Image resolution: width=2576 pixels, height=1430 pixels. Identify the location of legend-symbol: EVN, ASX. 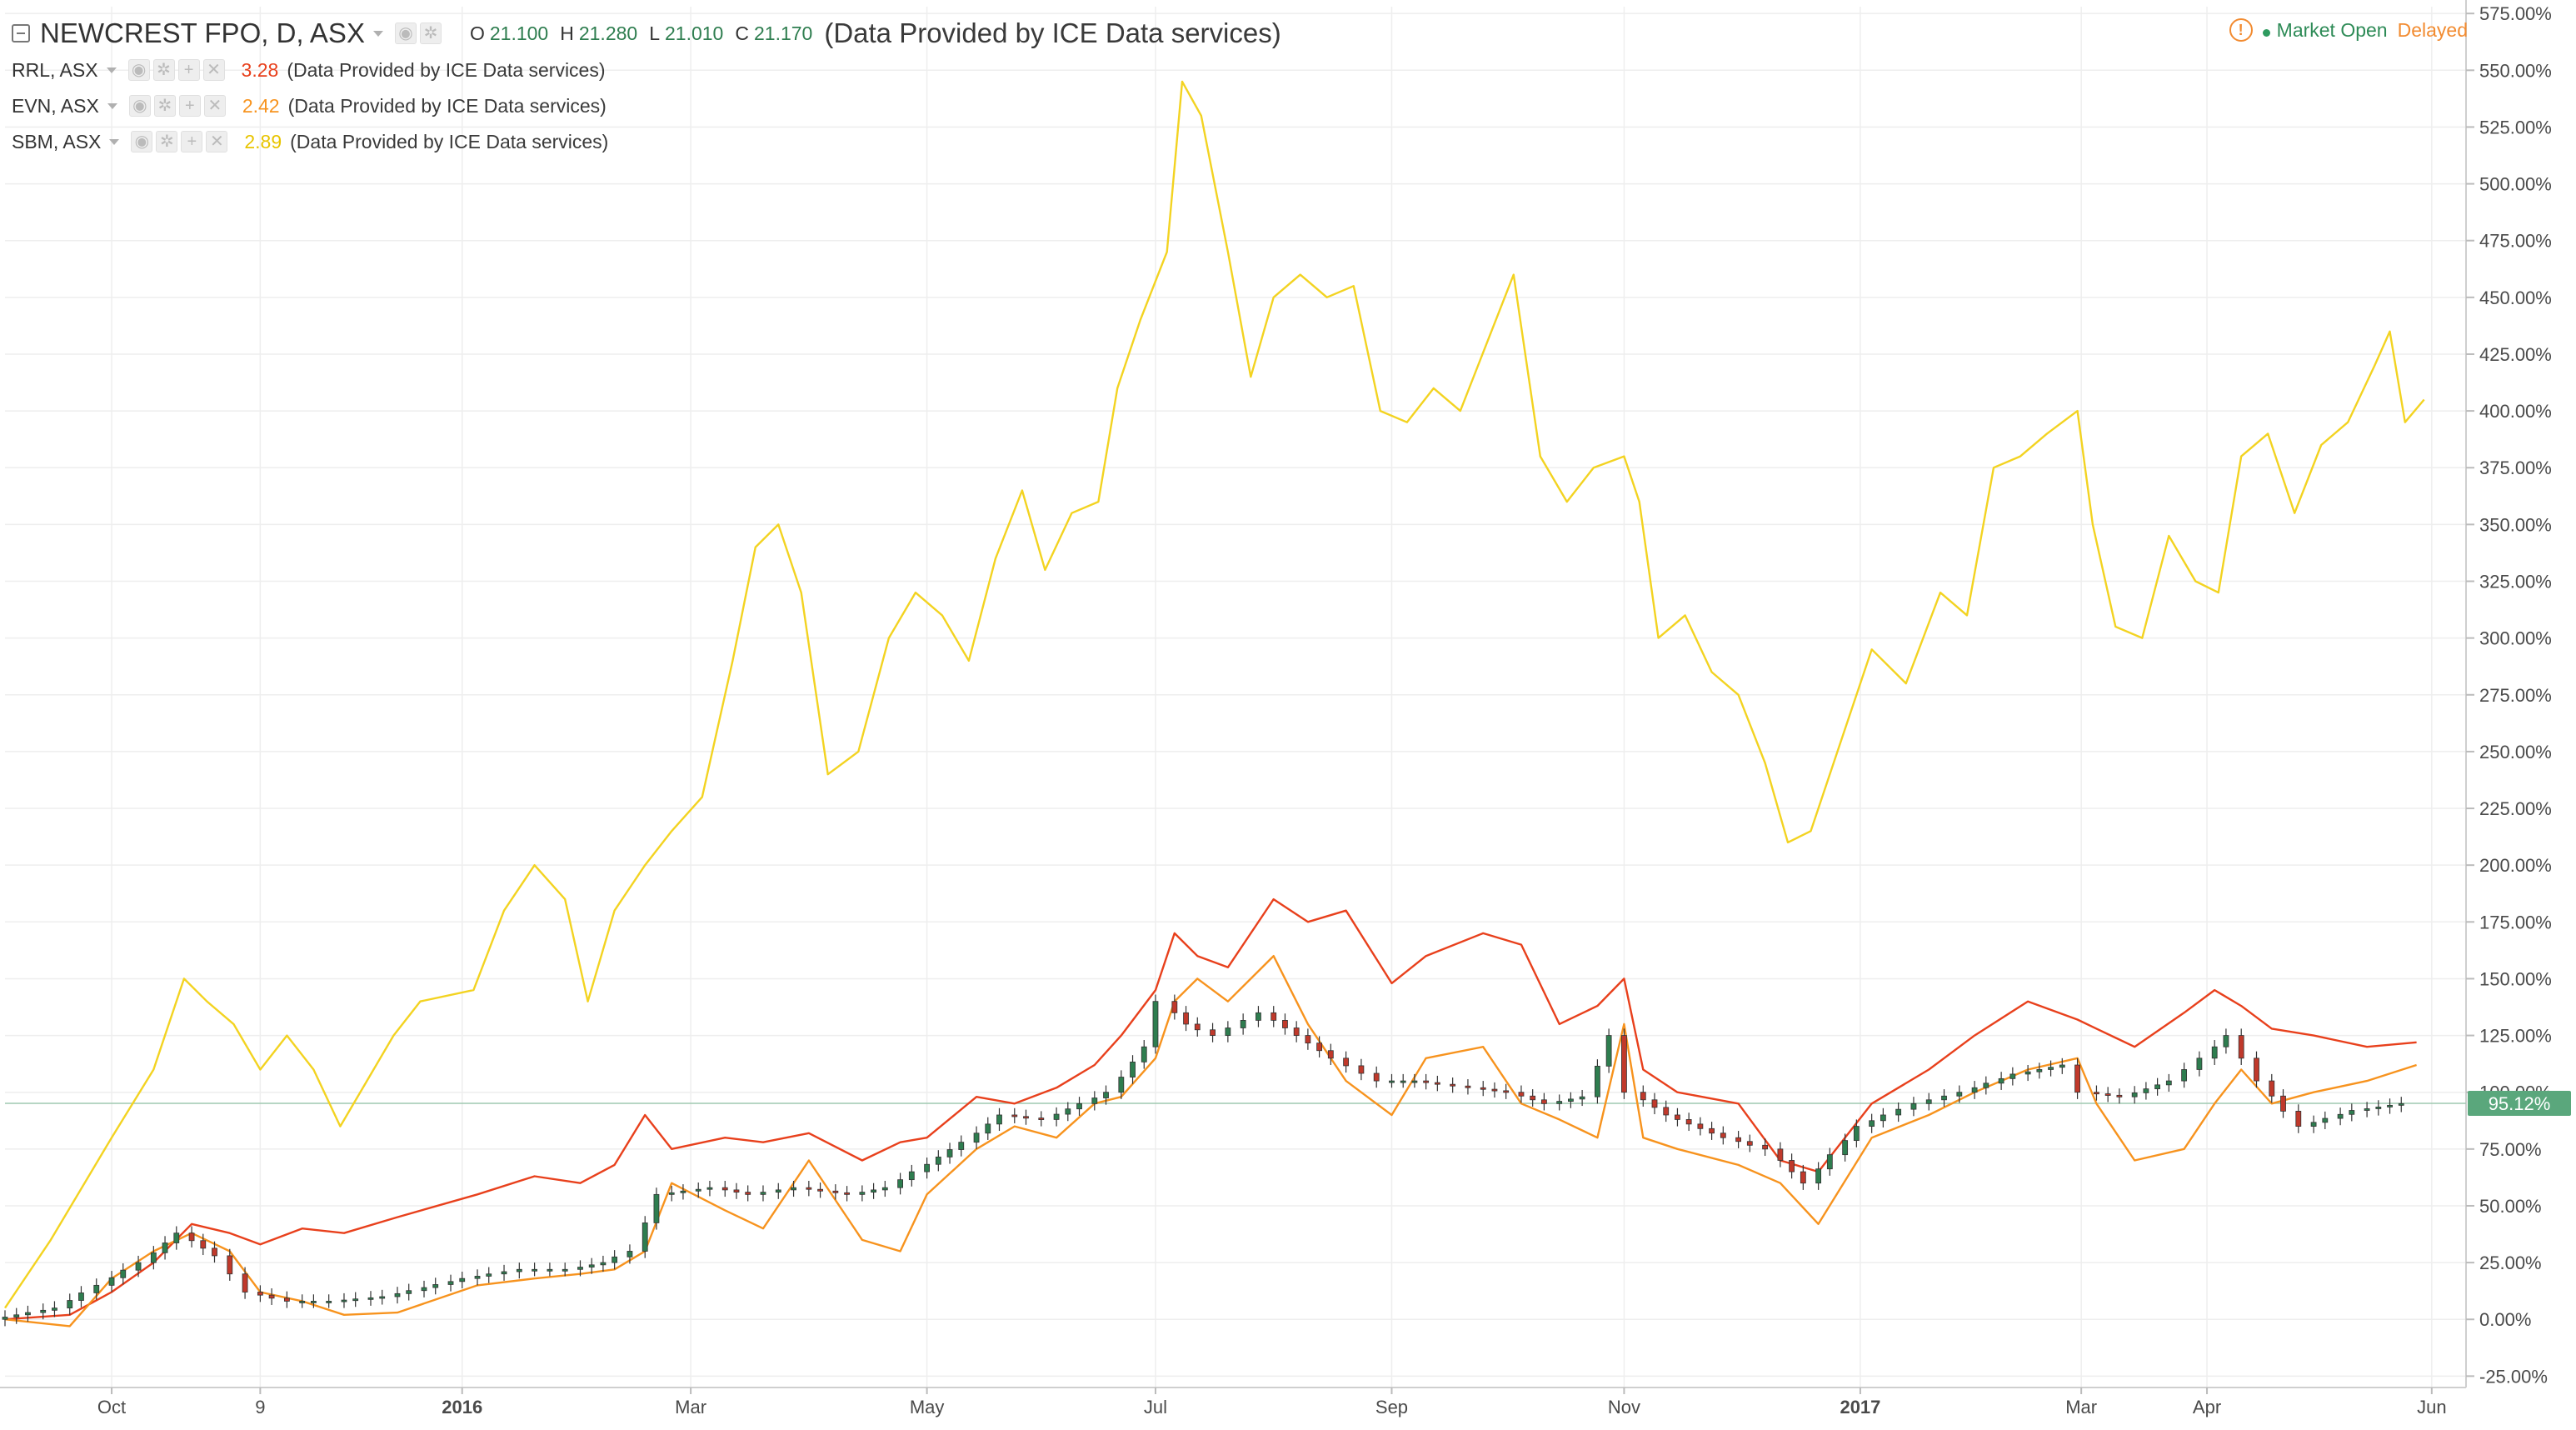
(55, 105).